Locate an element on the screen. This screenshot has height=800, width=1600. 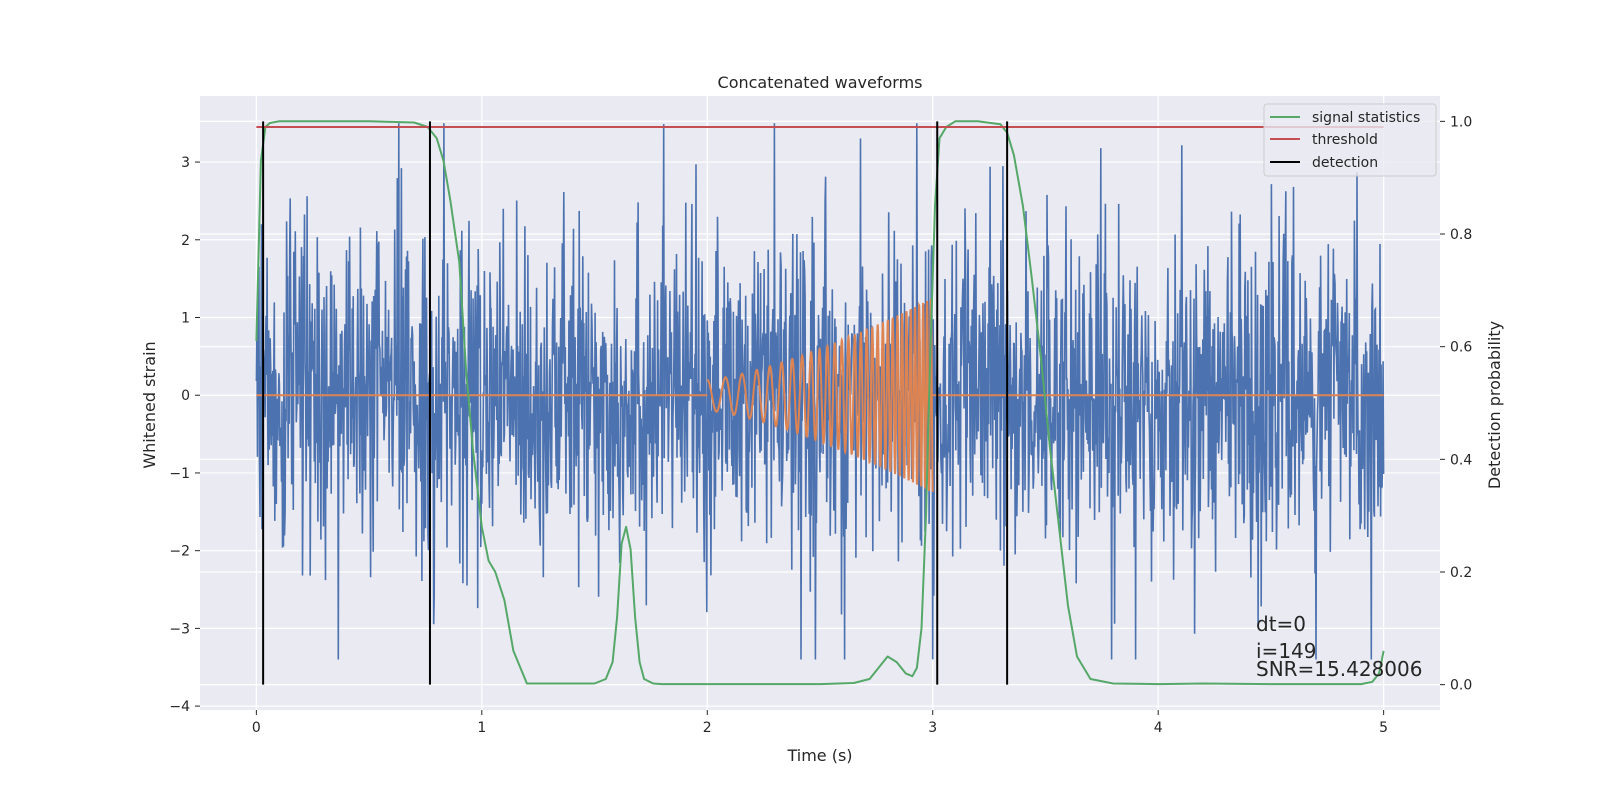
legend-label-signal-statistics: signal statistics is located at coordinates (1366, 118).